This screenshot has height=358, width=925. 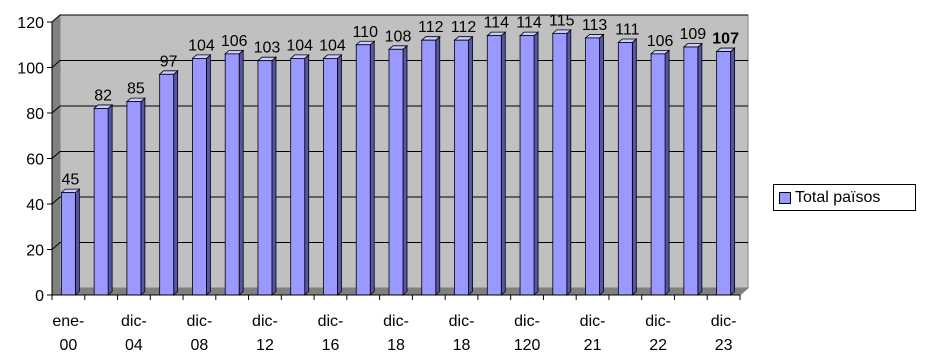 What do you see at coordinates (331, 333) in the screenshot?
I see `x-tick-label: dic-16` at bounding box center [331, 333].